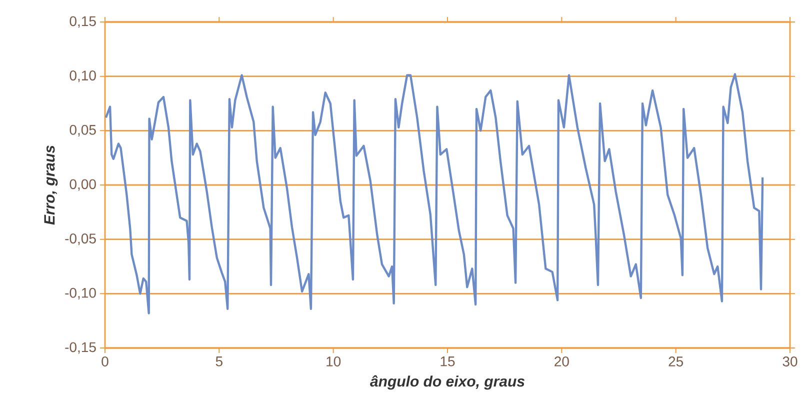 This screenshot has height=410, width=803. Describe the element at coordinates (80, 348) in the screenshot. I see `y-tick-label: -0,15` at that location.